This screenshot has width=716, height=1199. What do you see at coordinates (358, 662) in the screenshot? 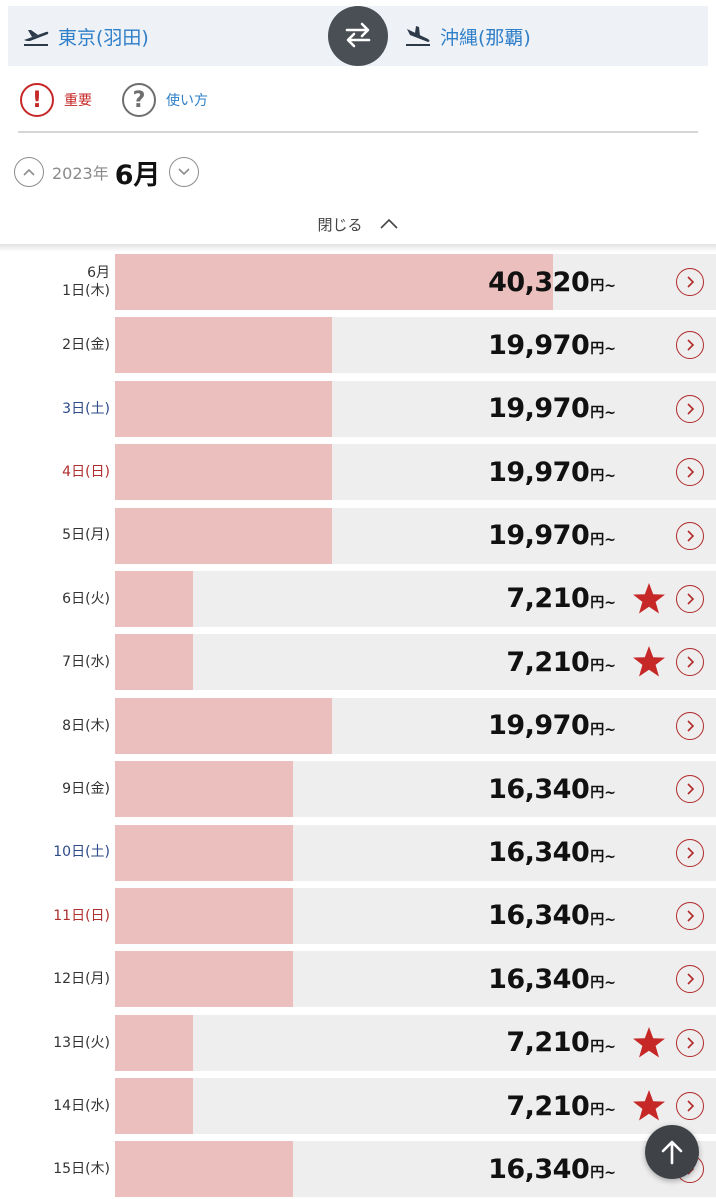
I see `fare-row: 7日(水) 7,210 円~` at bounding box center [358, 662].